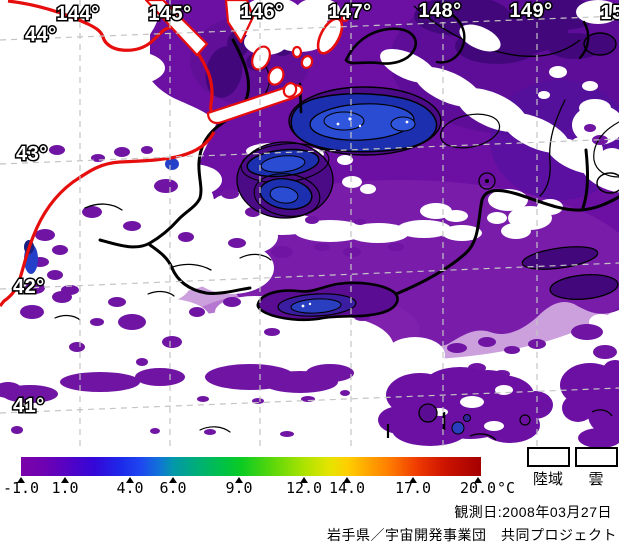 This screenshot has height=546, width=619. Describe the element at coordinates (21, 488) in the screenshot. I see `tick-label: -1.0` at that location.